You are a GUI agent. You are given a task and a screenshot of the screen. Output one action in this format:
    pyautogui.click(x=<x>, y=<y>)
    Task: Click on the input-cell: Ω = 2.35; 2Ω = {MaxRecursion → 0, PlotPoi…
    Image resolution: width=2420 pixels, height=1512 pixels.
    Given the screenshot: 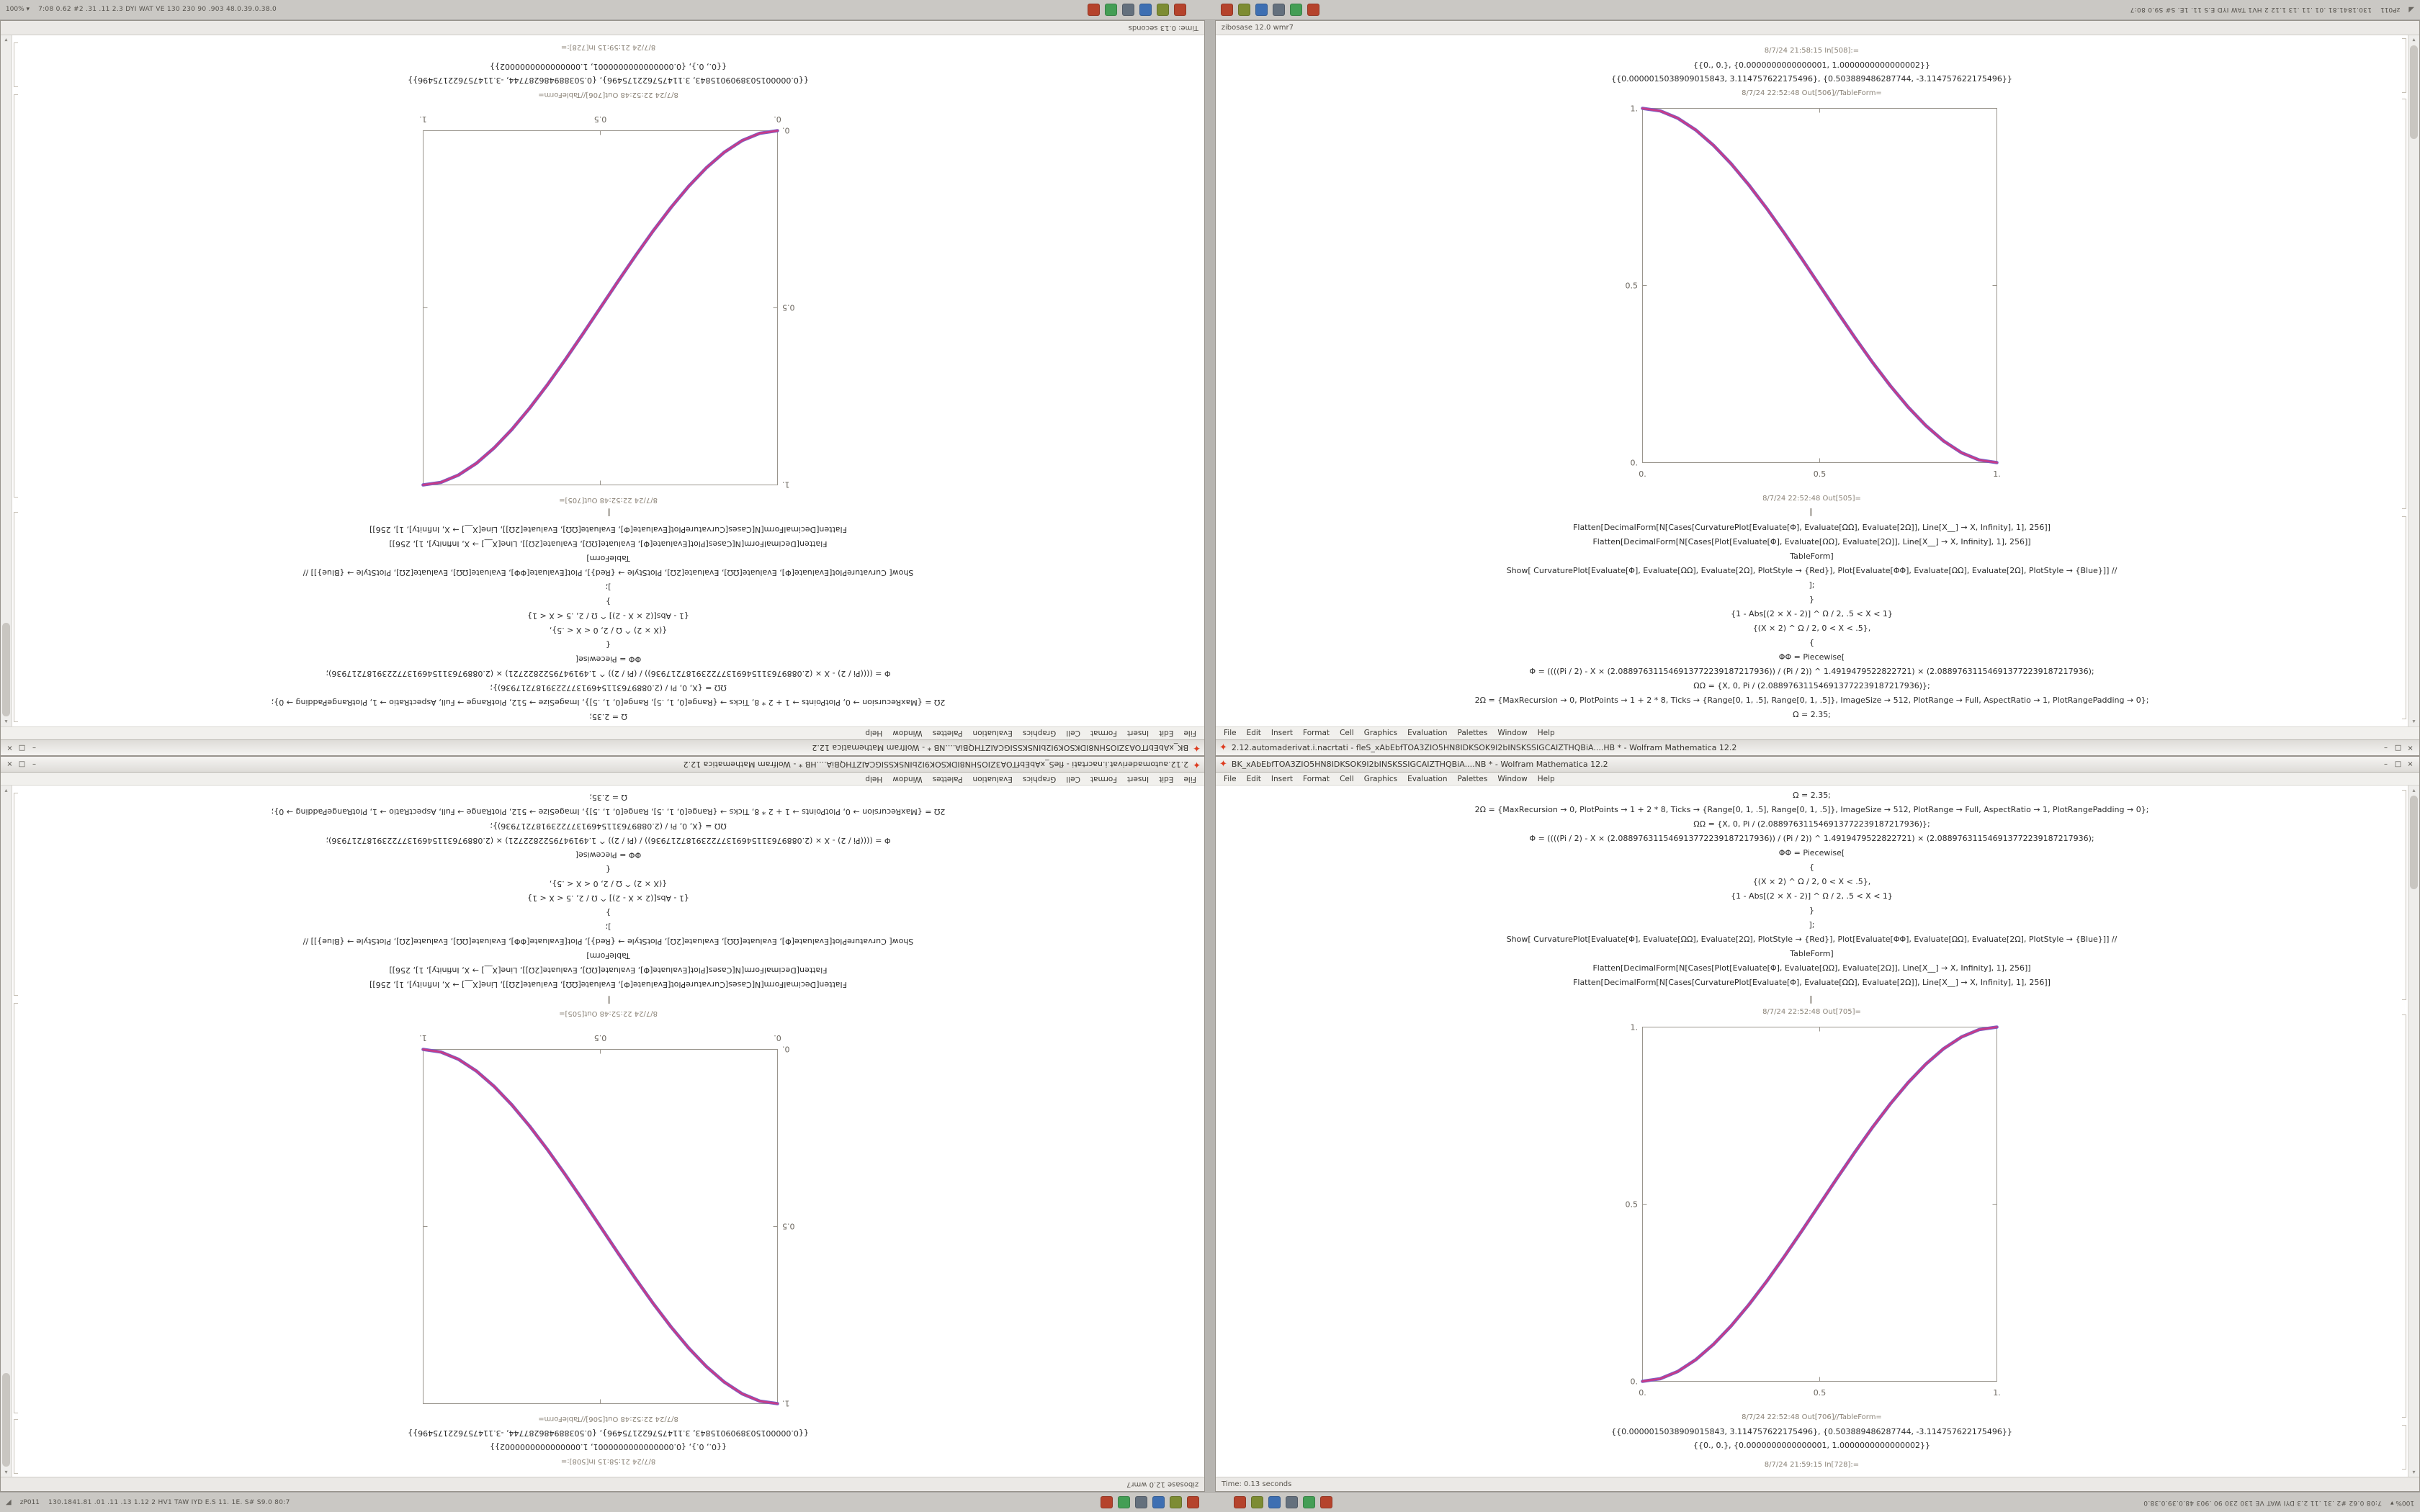 What is the action you would take?
    pyautogui.click(x=1812, y=889)
    